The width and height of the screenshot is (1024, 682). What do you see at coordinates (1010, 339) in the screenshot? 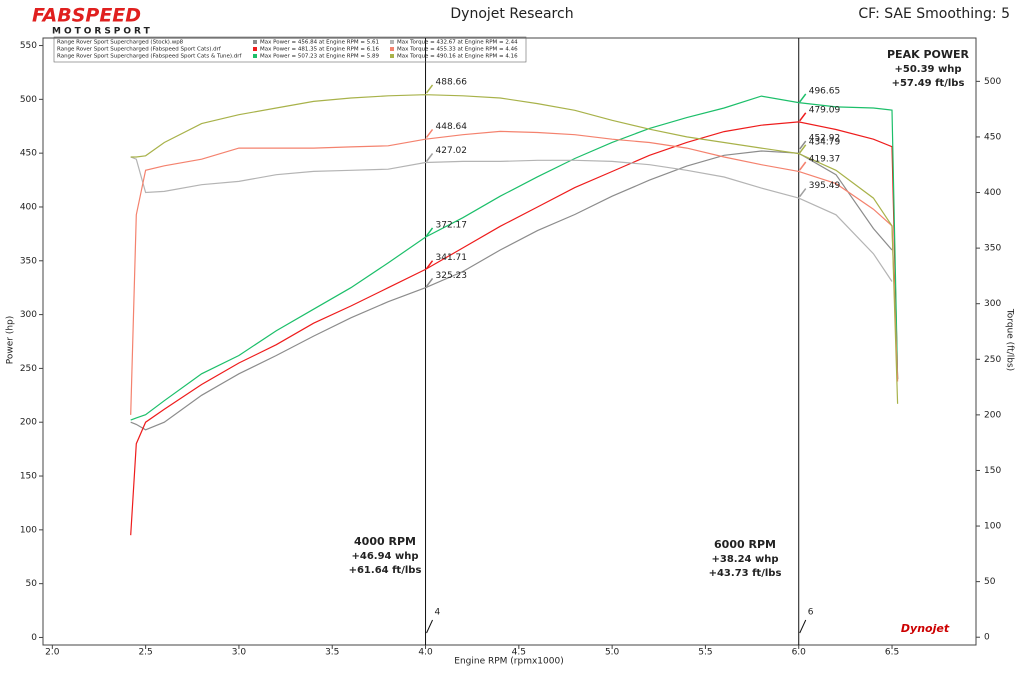
I see `y2-axis-label: Torque (ft/lbs)` at bounding box center [1010, 339].